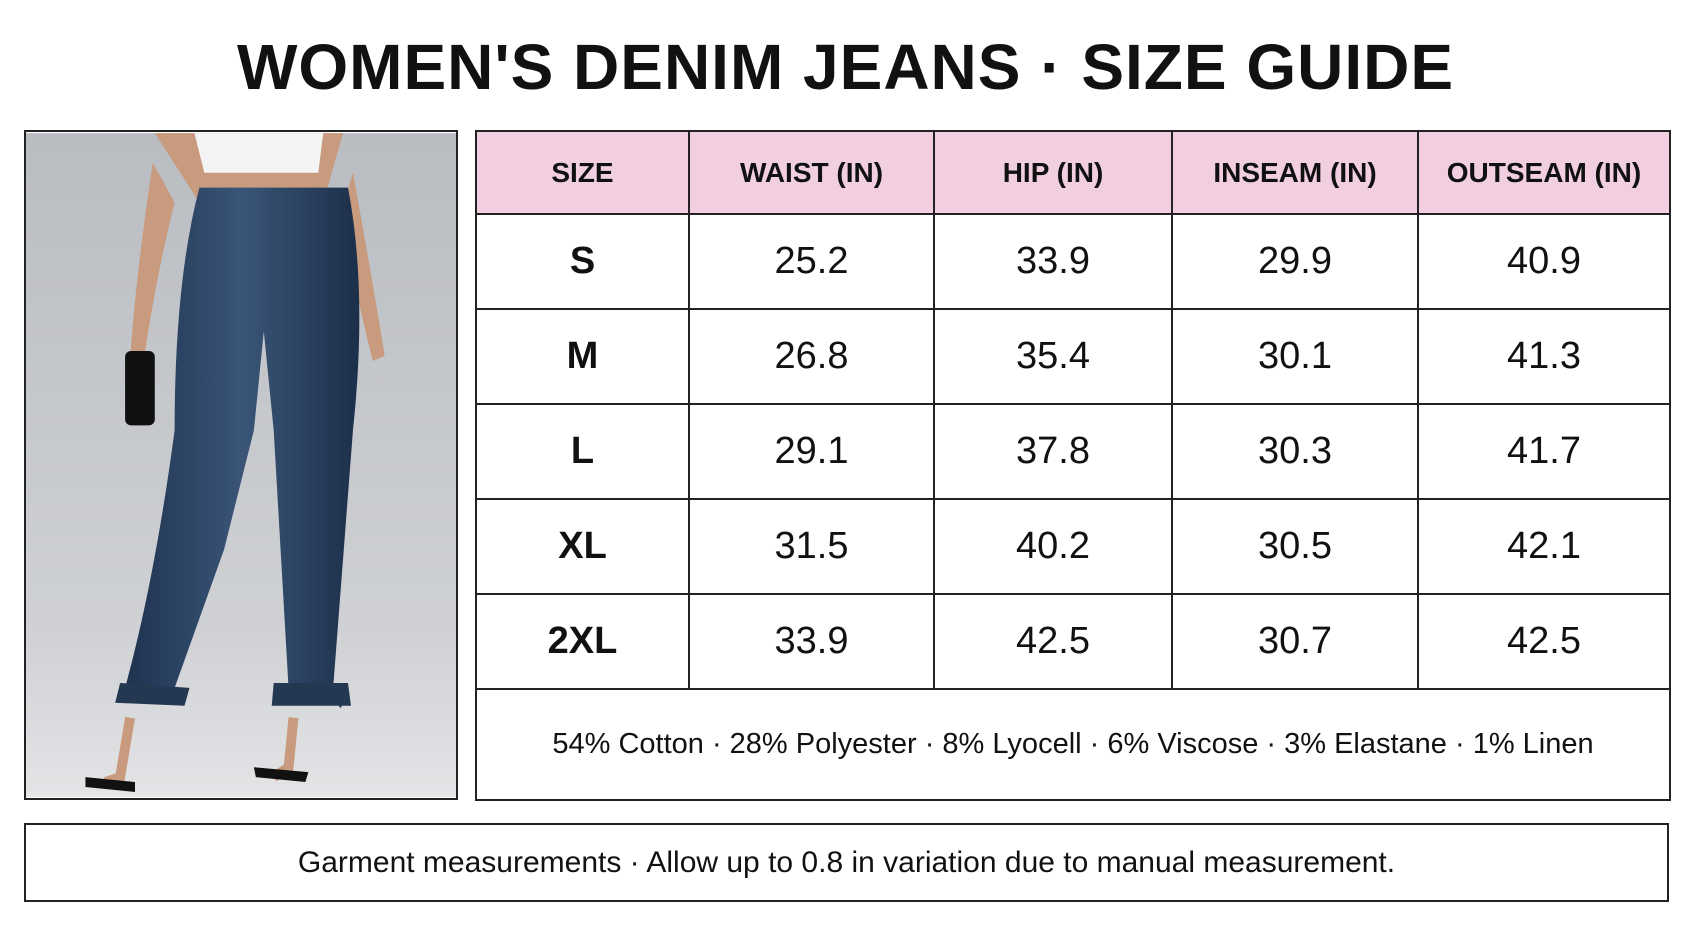 The height and width of the screenshot is (930, 1691). What do you see at coordinates (582, 546) in the screenshot?
I see `size-cell: XL` at bounding box center [582, 546].